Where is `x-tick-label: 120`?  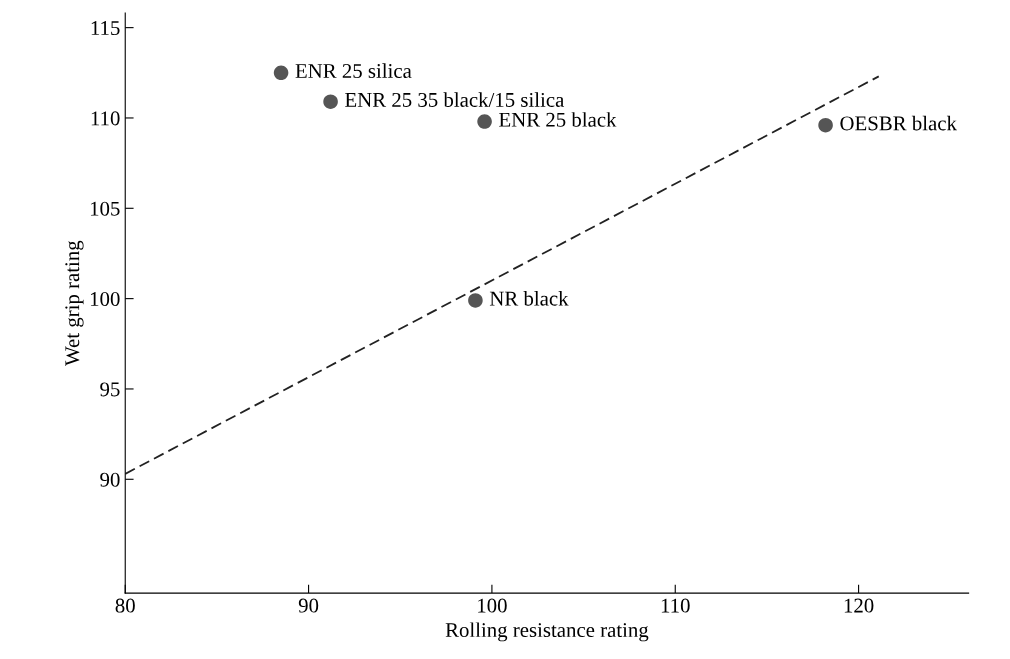 x-tick-label: 120 is located at coordinates (859, 605).